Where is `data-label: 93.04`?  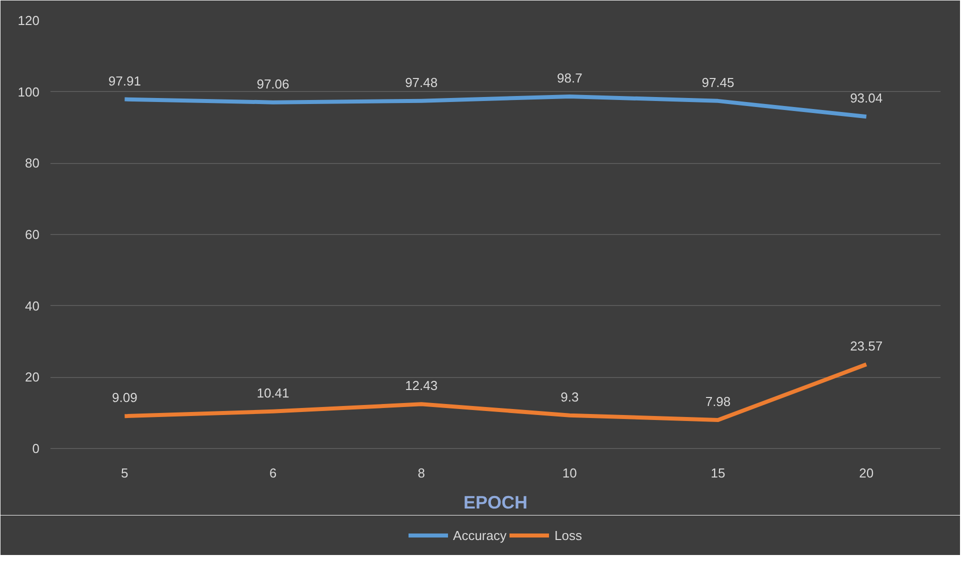
data-label: 93.04 is located at coordinates (866, 98).